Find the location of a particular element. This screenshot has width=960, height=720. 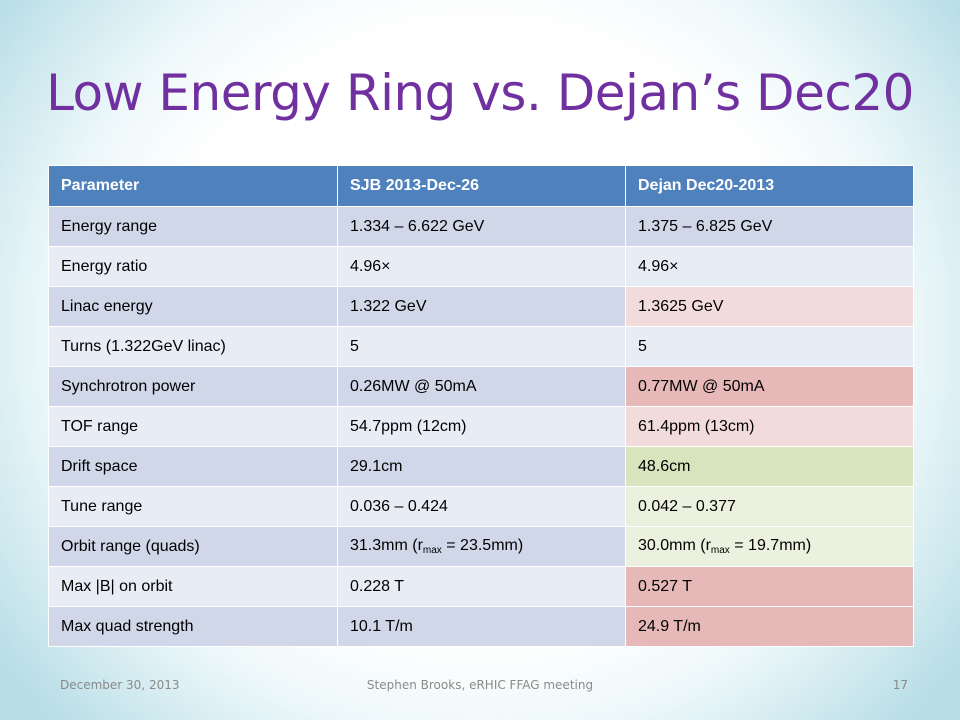

table-row: Tune range 0.036 – 0.424 0.042 – 0.377 is located at coordinates (481, 506).